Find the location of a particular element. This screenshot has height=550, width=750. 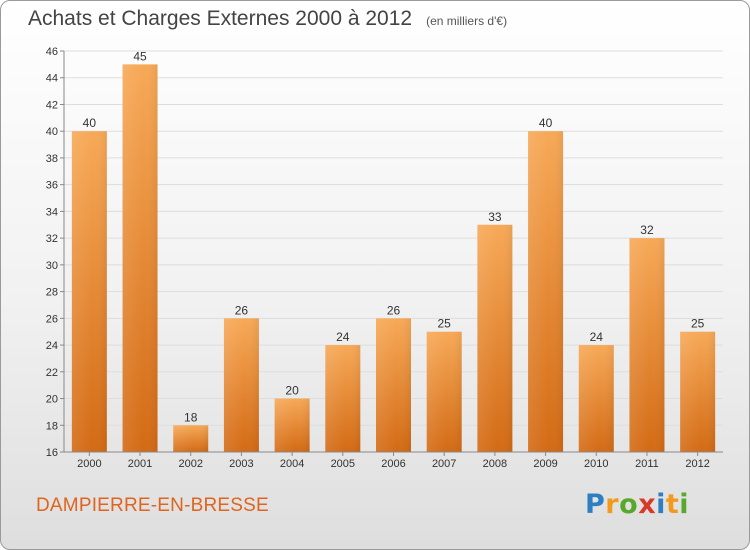

x-tick-label: 2002 is located at coordinates (190, 464).